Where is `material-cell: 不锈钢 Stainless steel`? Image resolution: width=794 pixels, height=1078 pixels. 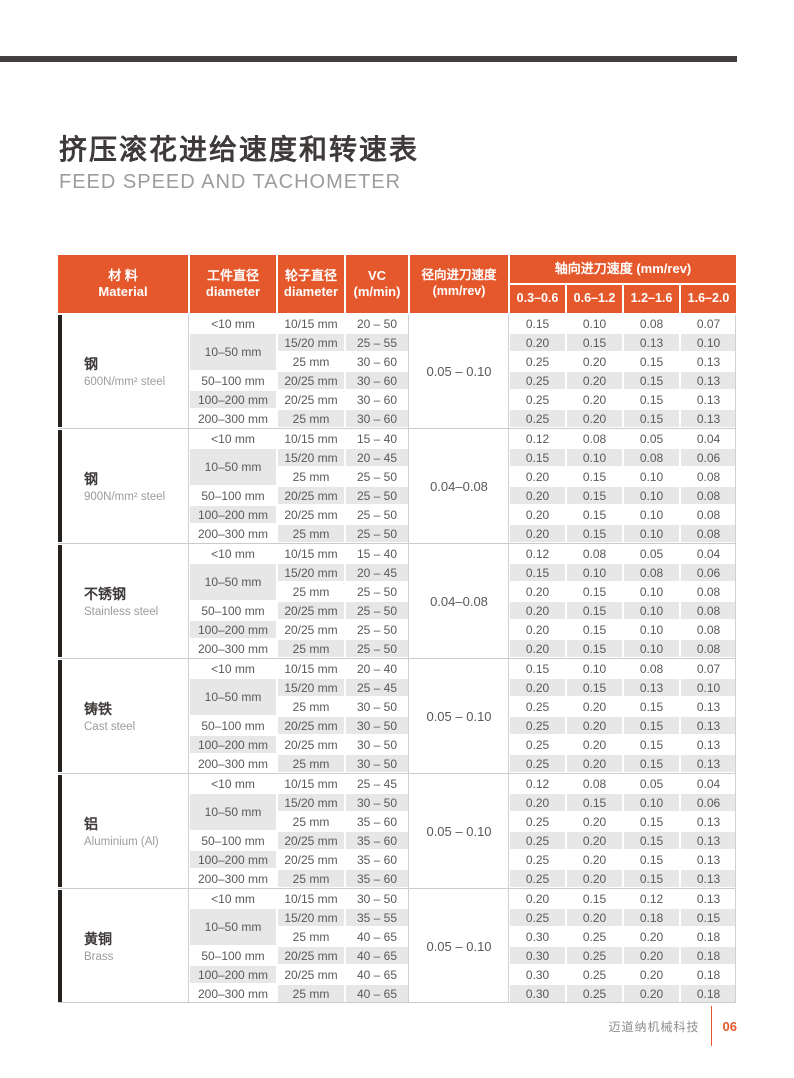
material-cell: 不锈钢 Stainless steel is located at coordinates (123, 601).